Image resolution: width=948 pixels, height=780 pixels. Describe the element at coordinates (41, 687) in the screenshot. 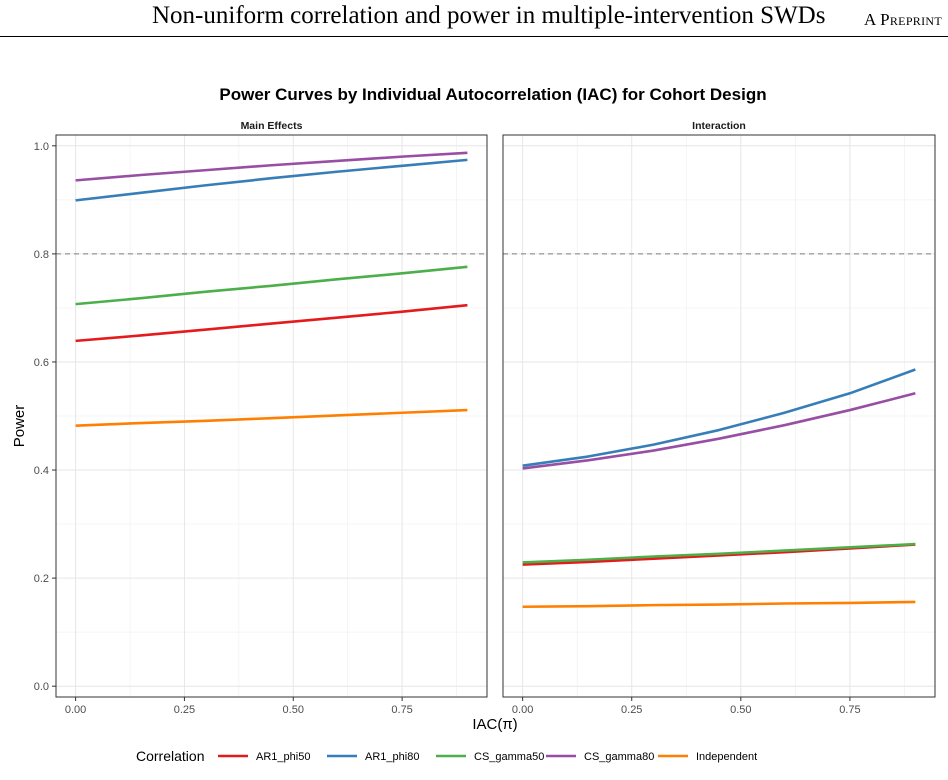

I see `y-tick-label: 0.0` at that location.